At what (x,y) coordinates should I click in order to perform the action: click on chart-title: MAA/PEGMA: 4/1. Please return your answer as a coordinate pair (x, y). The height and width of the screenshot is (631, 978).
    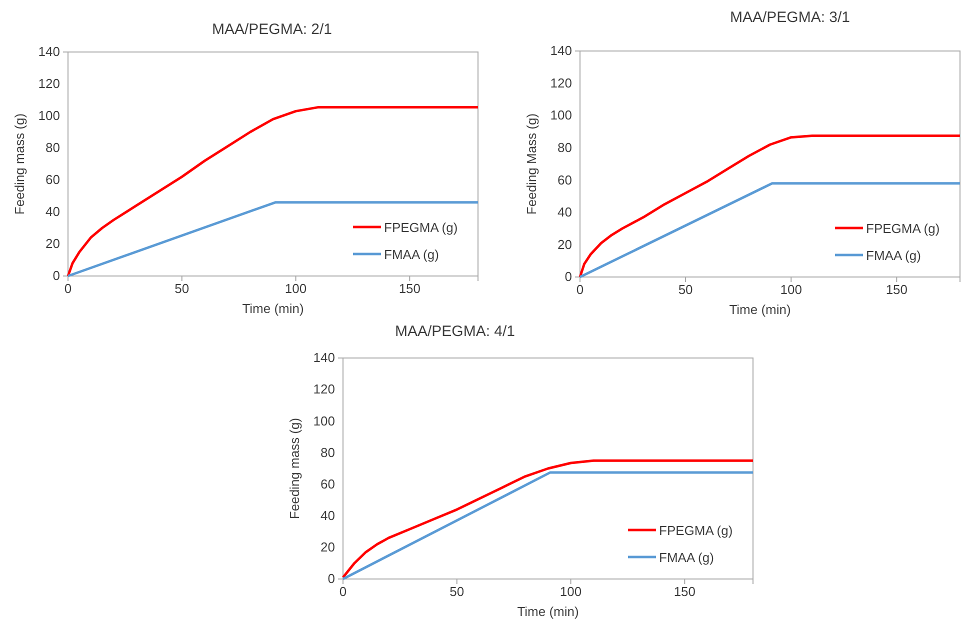
    Looking at the image, I should click on (455, 331).